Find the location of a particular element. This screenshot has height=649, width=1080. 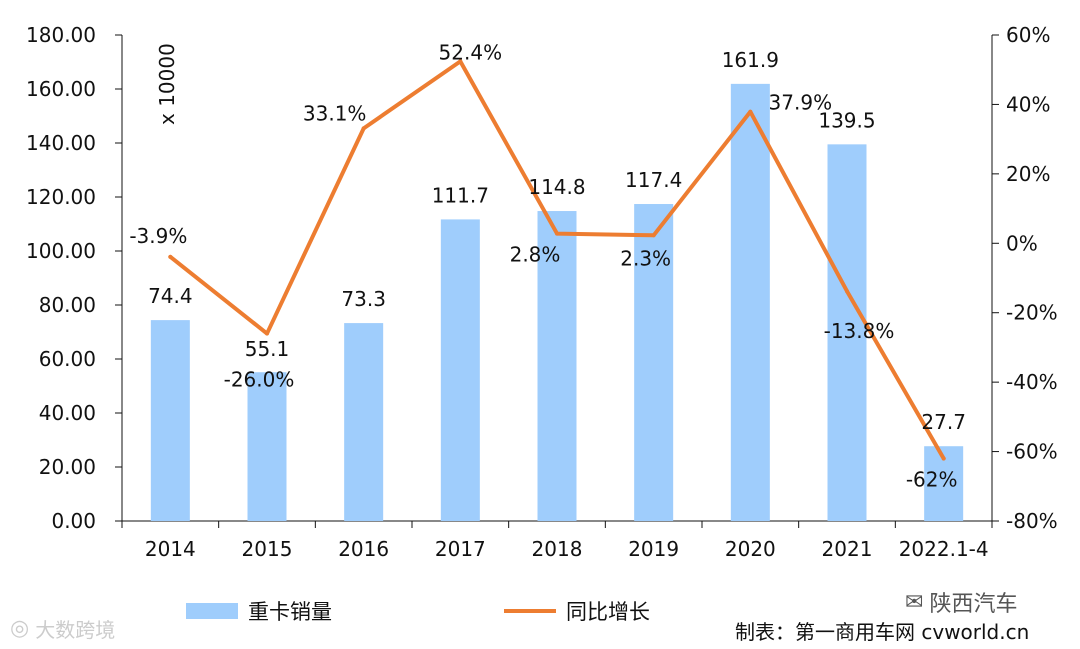

x-tick-label: 2015 is located at coordinates (267, 549).